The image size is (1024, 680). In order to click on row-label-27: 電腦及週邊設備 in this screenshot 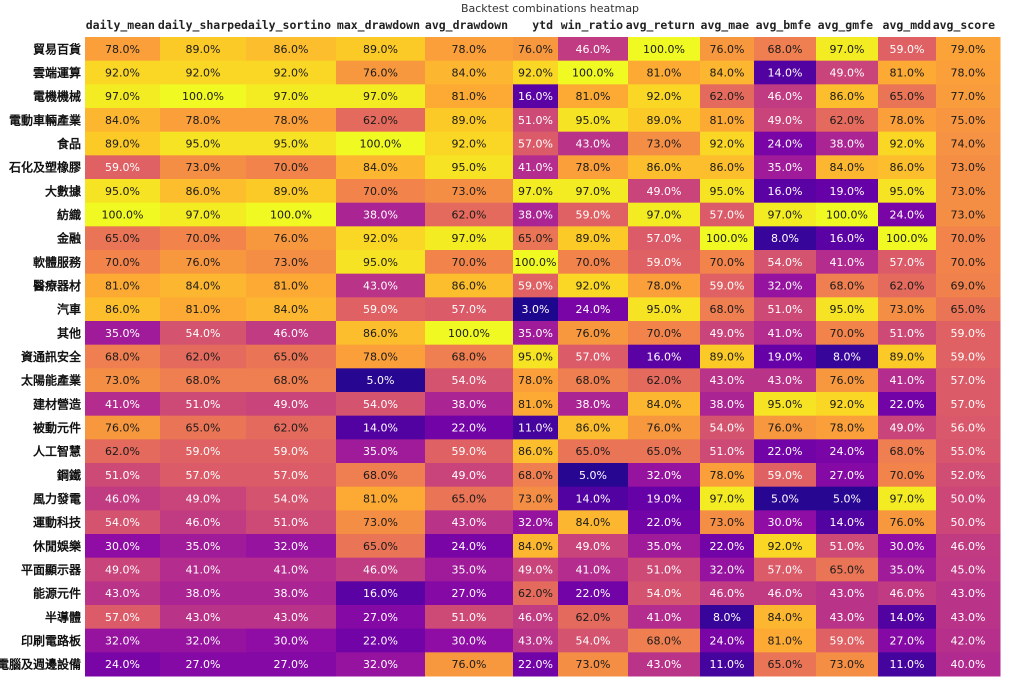, I will do `click(40, 664)`.